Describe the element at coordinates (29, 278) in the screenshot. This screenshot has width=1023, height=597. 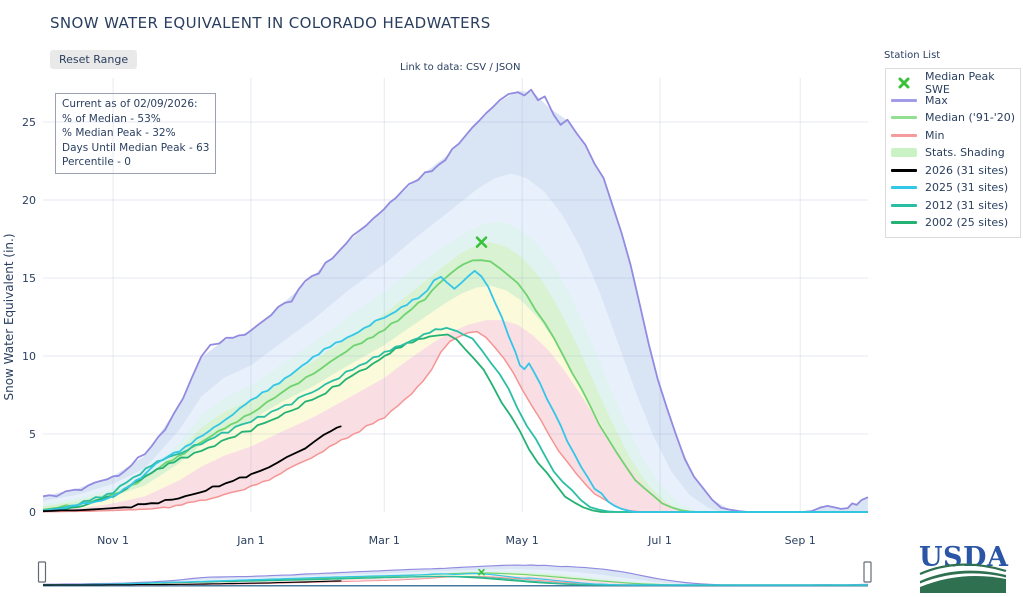
I see `y-tick-label: 15` at that location.